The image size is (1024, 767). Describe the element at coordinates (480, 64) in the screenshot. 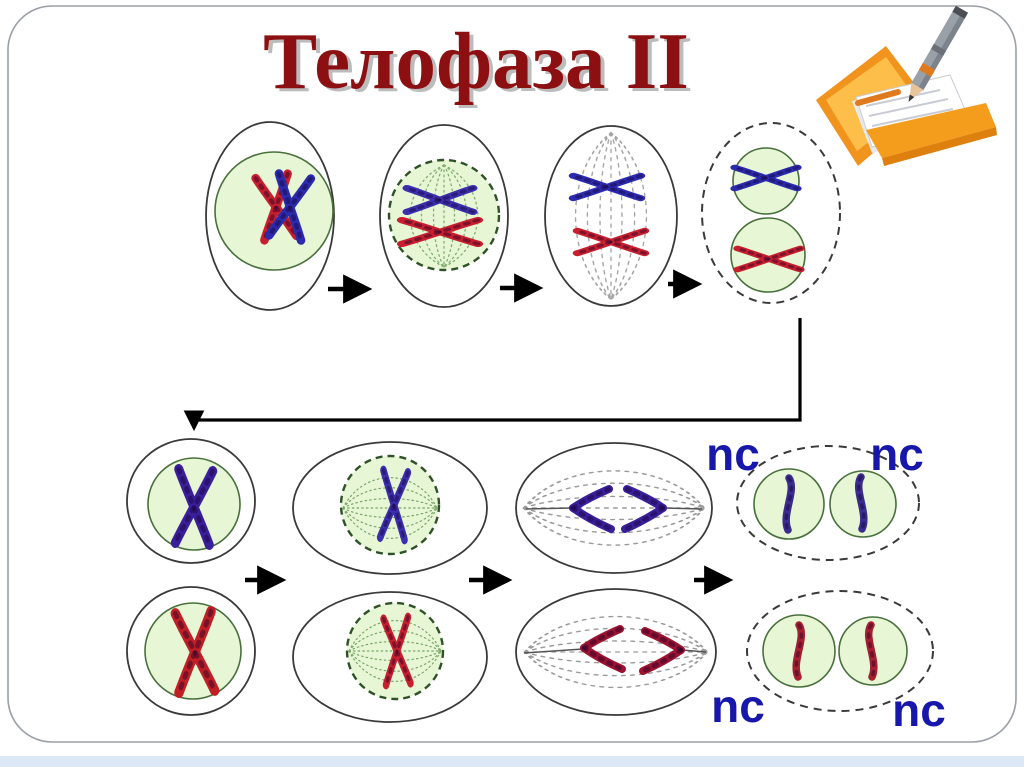

I see `page-title-shadow: Телофаза II` at that location.